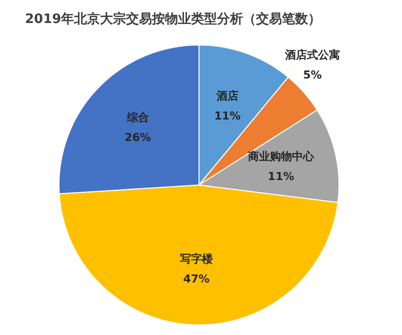 This screenshot has height=335, width=402. I want to click on data-label: 5%, so click(312, 75).